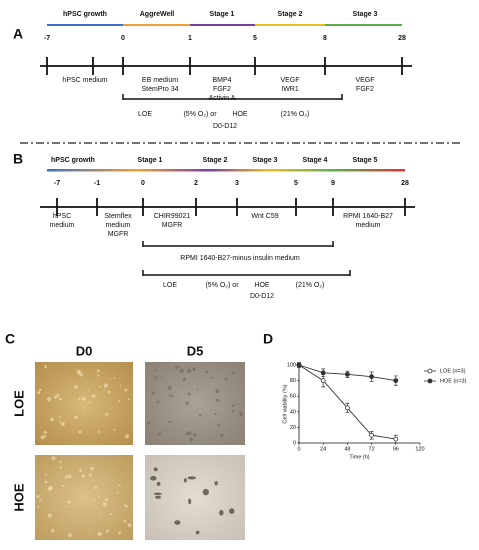 Image resolution: width=479 pixels, height=550 pixels. Describe the element at coordinates (430, 371) in the screenshot. I see `legend-marker` at that location.